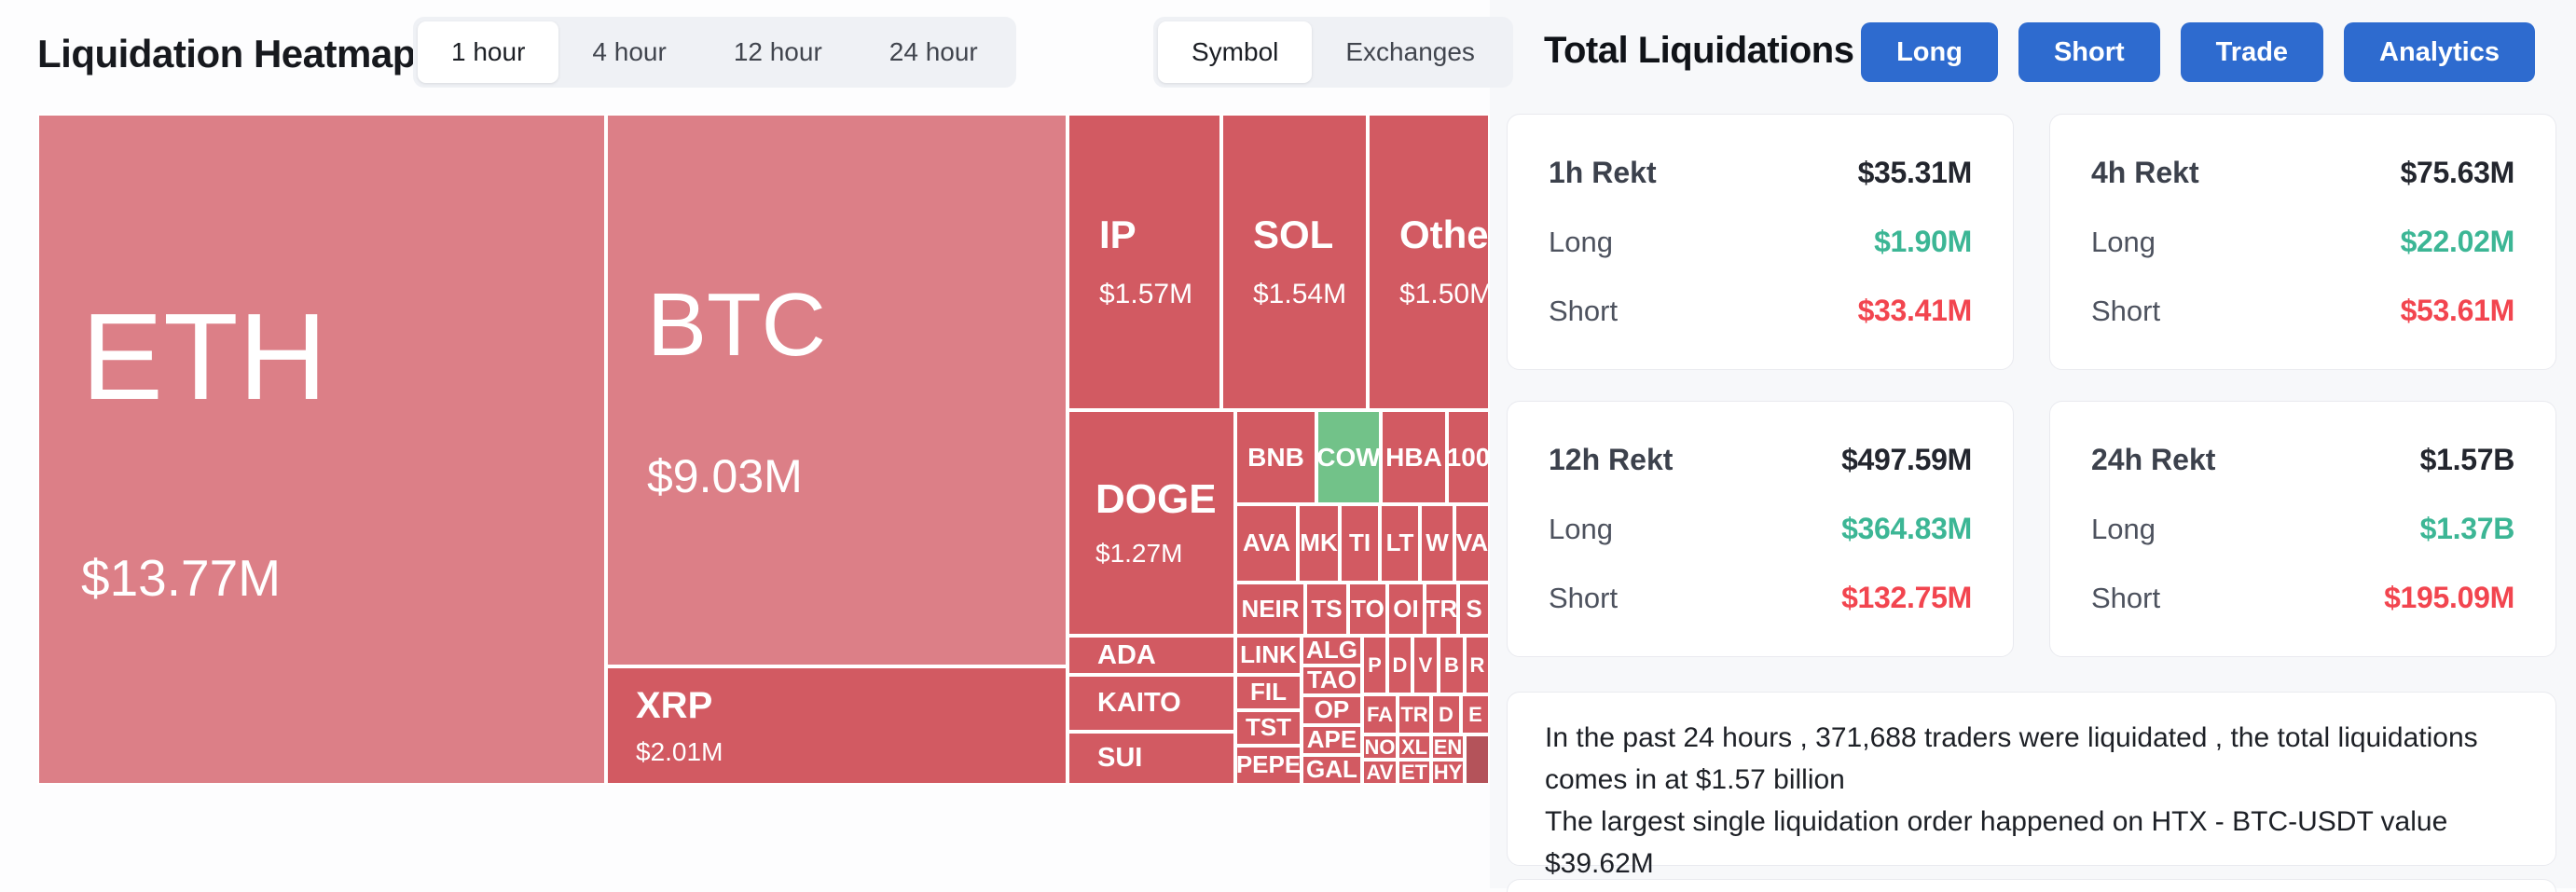 This screenshot has width=2576, height=892. I want to click on cell-symbol: AV, so click(1380, 772).